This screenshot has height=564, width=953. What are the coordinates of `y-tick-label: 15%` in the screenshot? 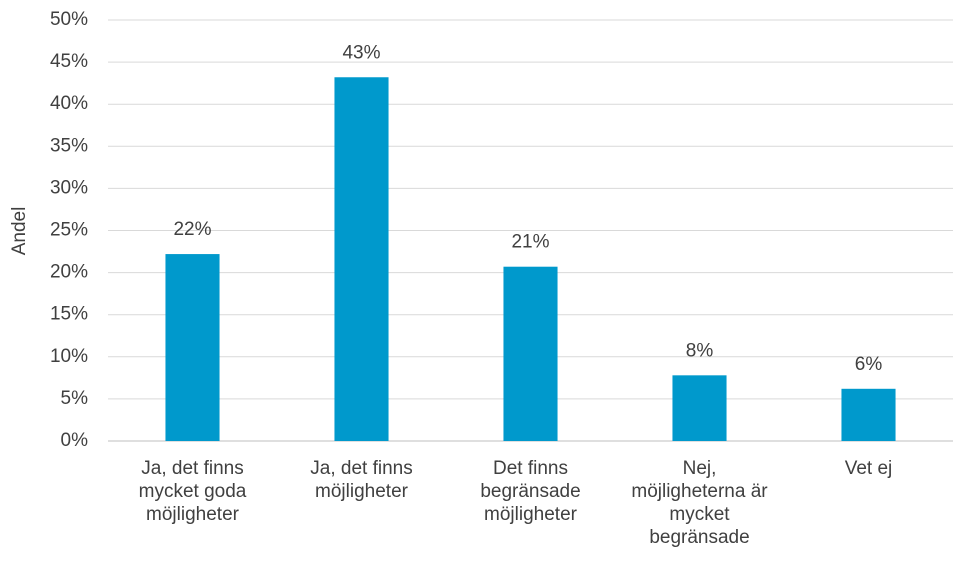 It's located at (69, 314).